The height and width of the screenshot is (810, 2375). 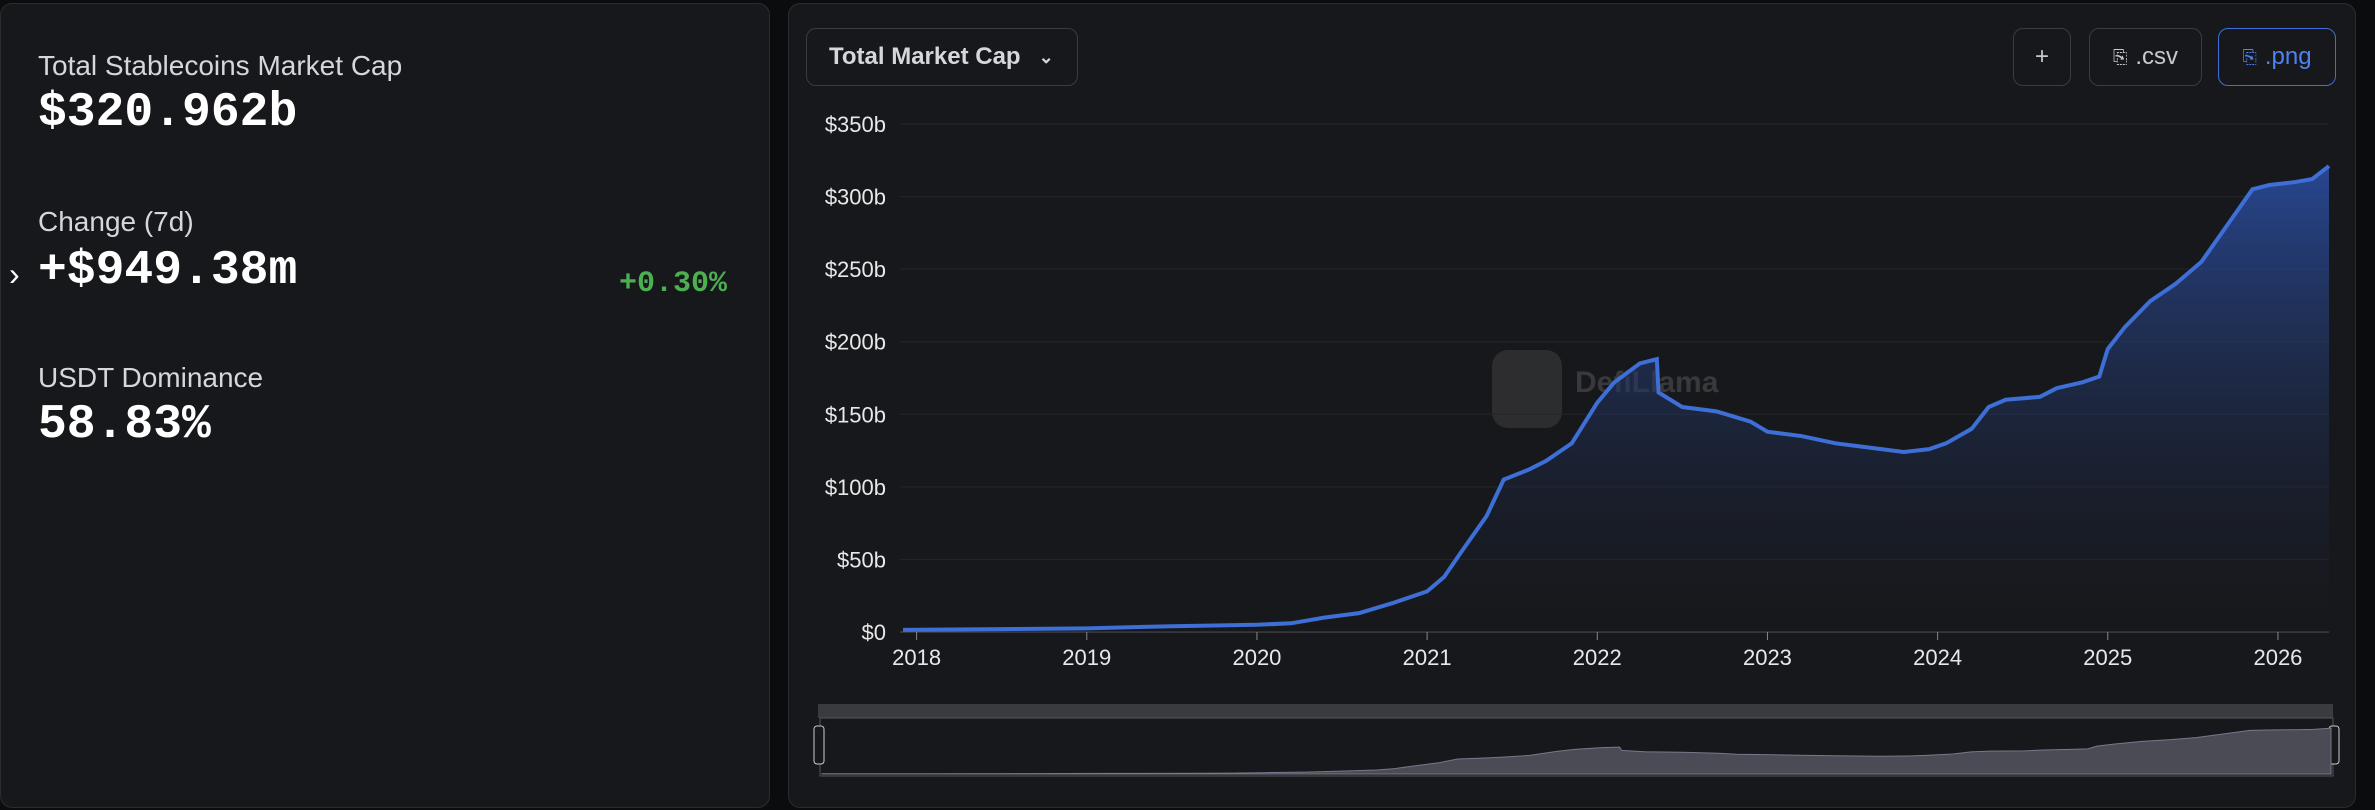 I want to click on y-tick-label: $300b, so click(x=855, y=197).